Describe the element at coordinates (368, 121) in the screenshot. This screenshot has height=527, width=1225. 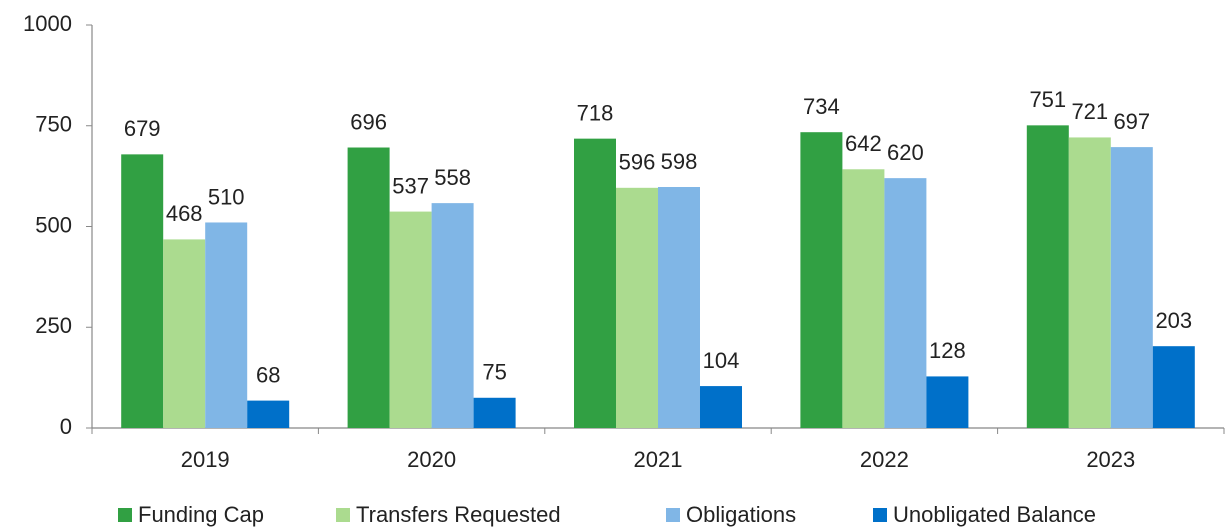
I see `data-label: 696` at that location.